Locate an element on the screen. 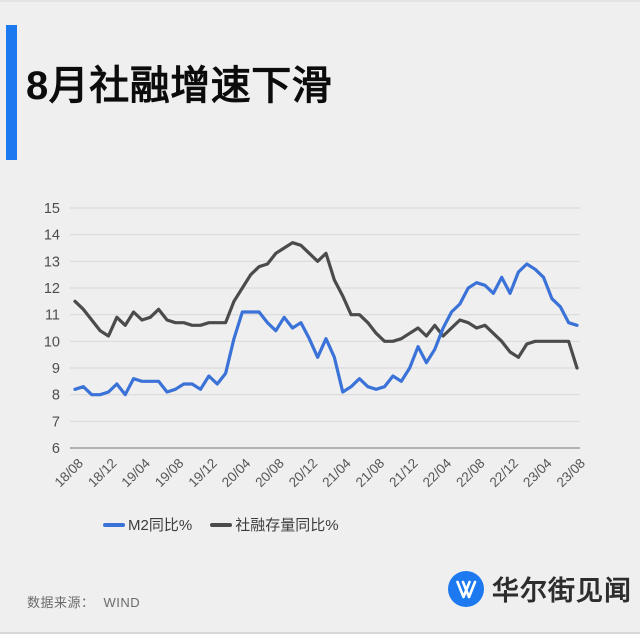 Image resolution: width=640 pixels, height=634 pixels. legend-item: 社融存量同比% is located at coordinates (274, 524).